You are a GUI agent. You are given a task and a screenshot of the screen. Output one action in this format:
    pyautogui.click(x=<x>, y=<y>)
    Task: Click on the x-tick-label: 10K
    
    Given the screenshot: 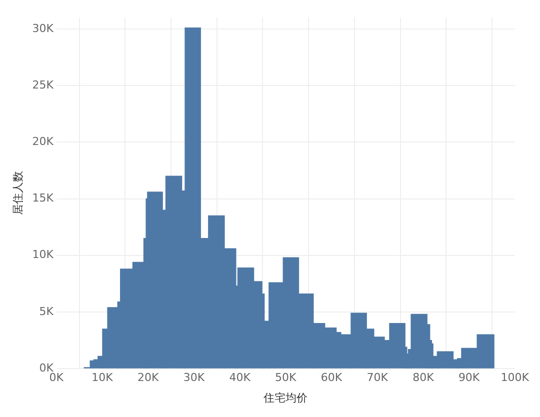 What is the action you would take?
    pyautogui.click(x=103, y=377)
    